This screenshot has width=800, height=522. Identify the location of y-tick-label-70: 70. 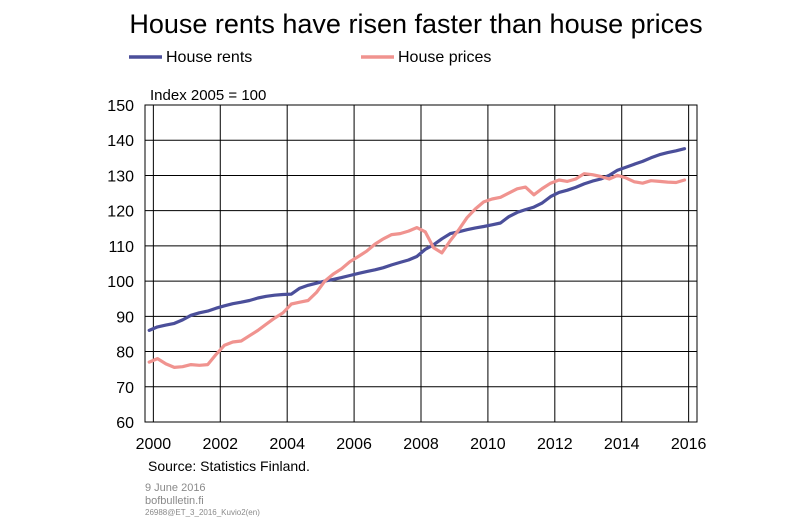
(125, 388).